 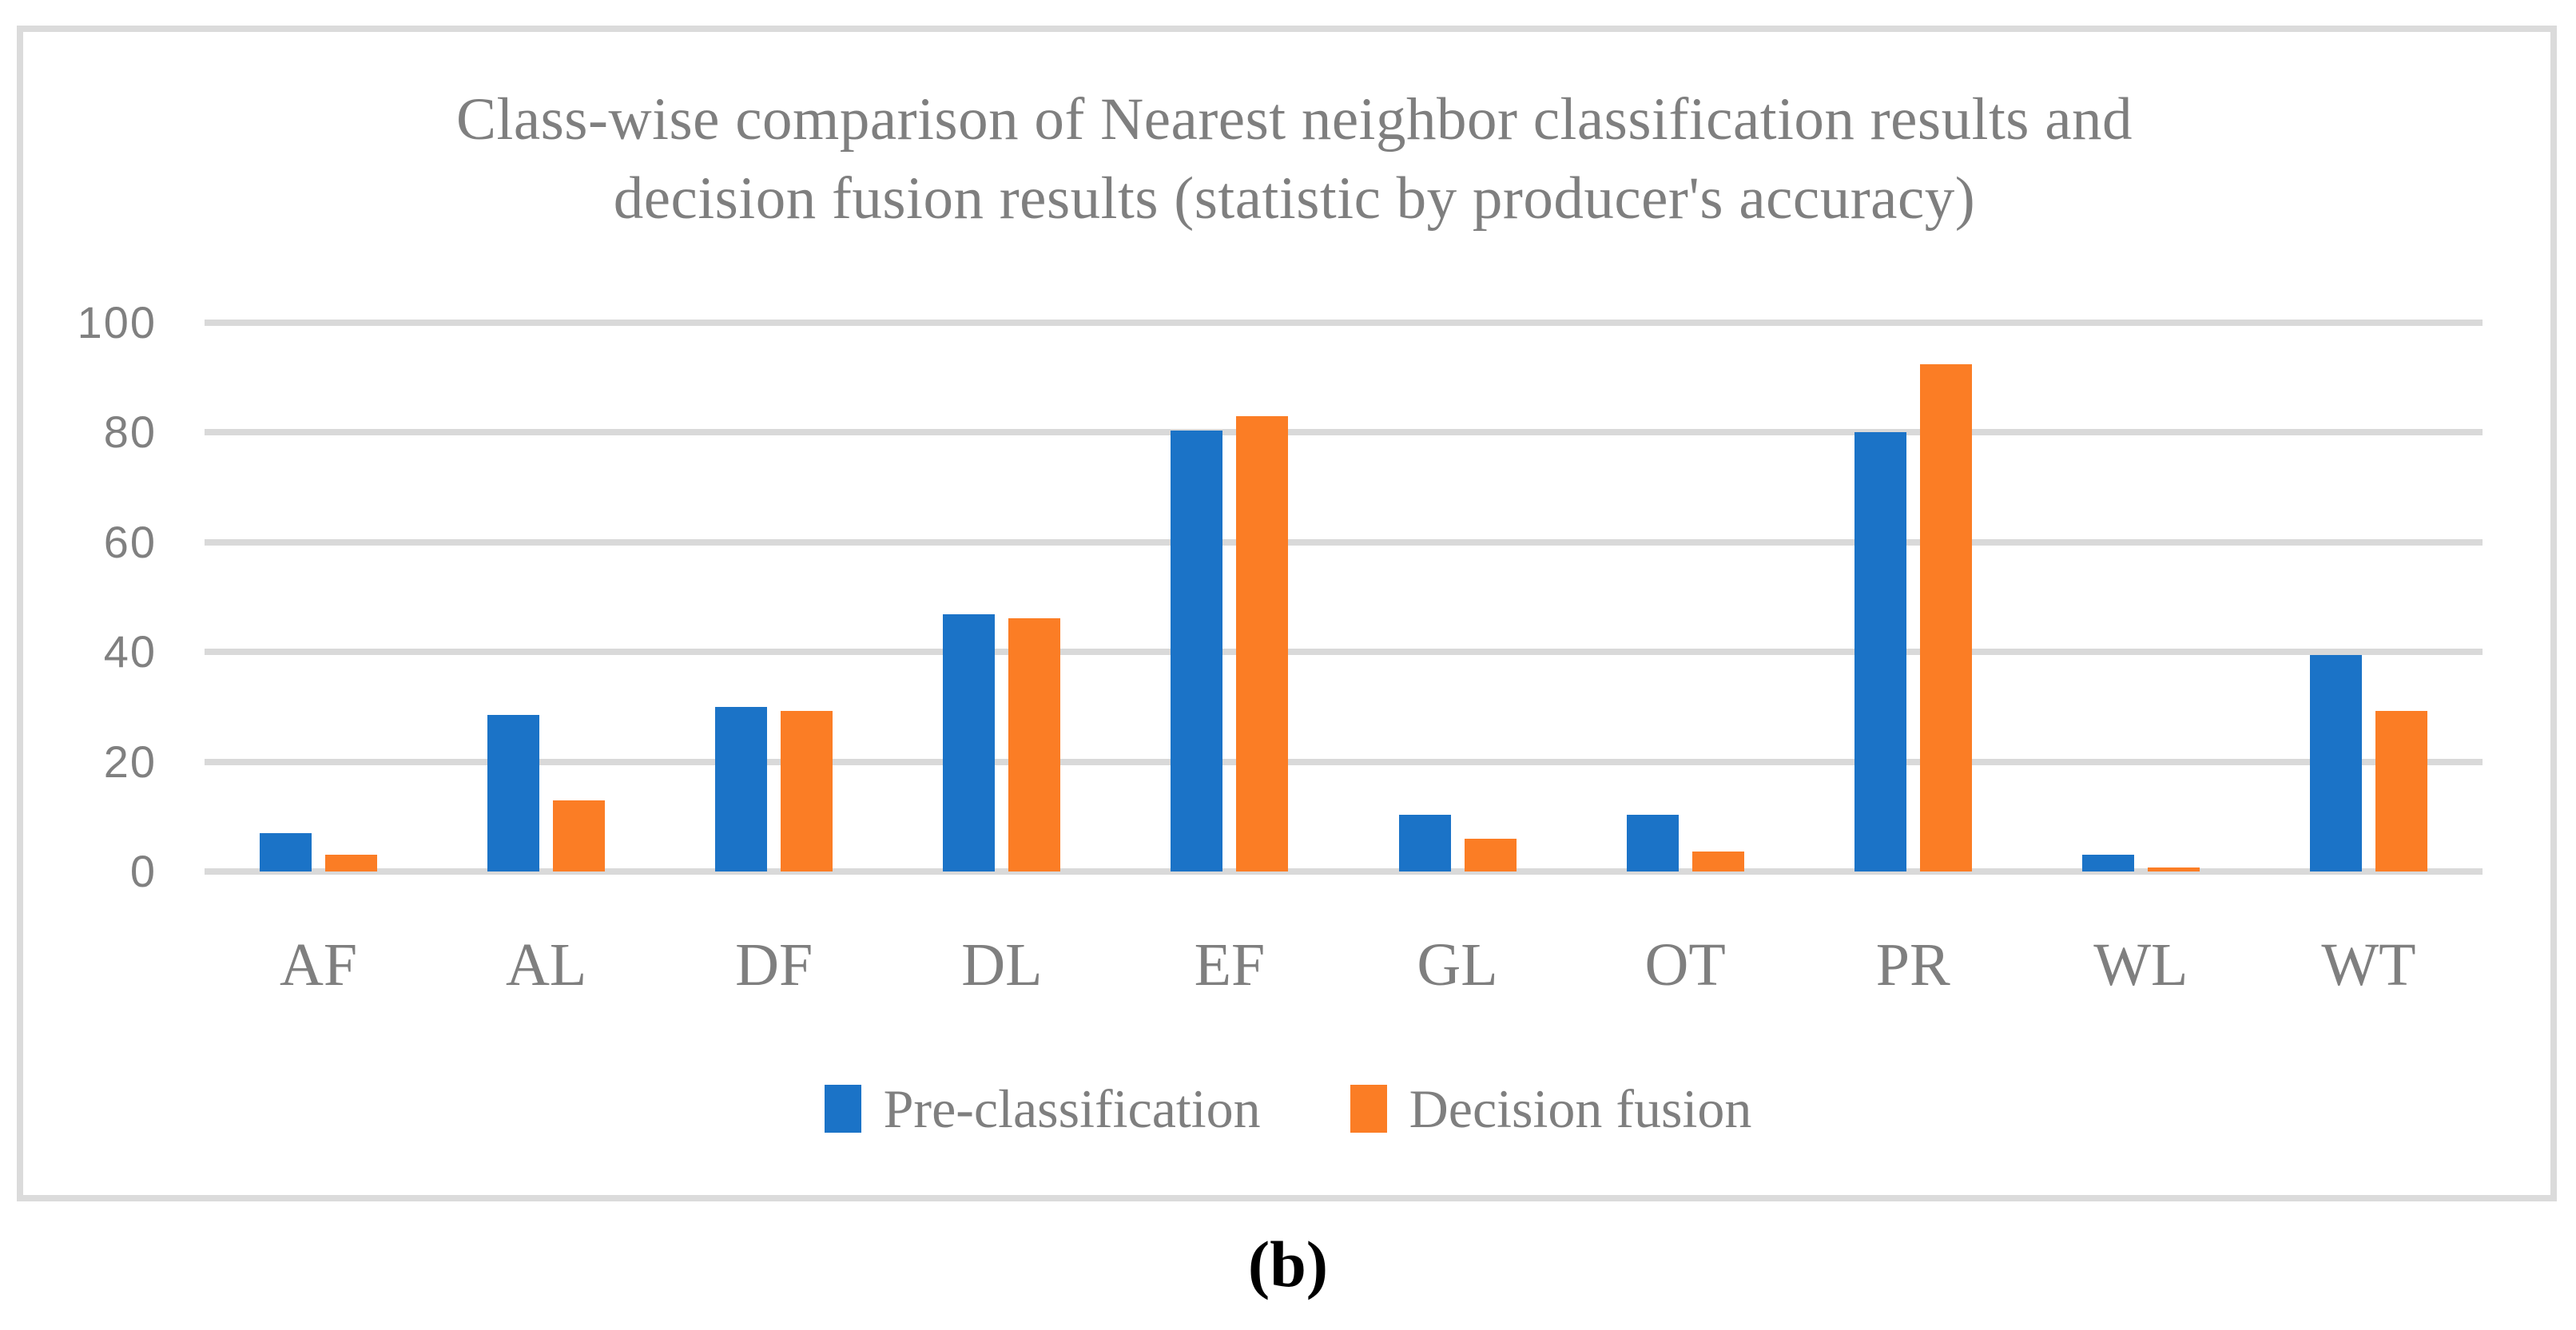 What do you see at coordinates (969, 742) in the screenshot?
I see `bar-pre-classification-DL` at bounding box center [969, 742].